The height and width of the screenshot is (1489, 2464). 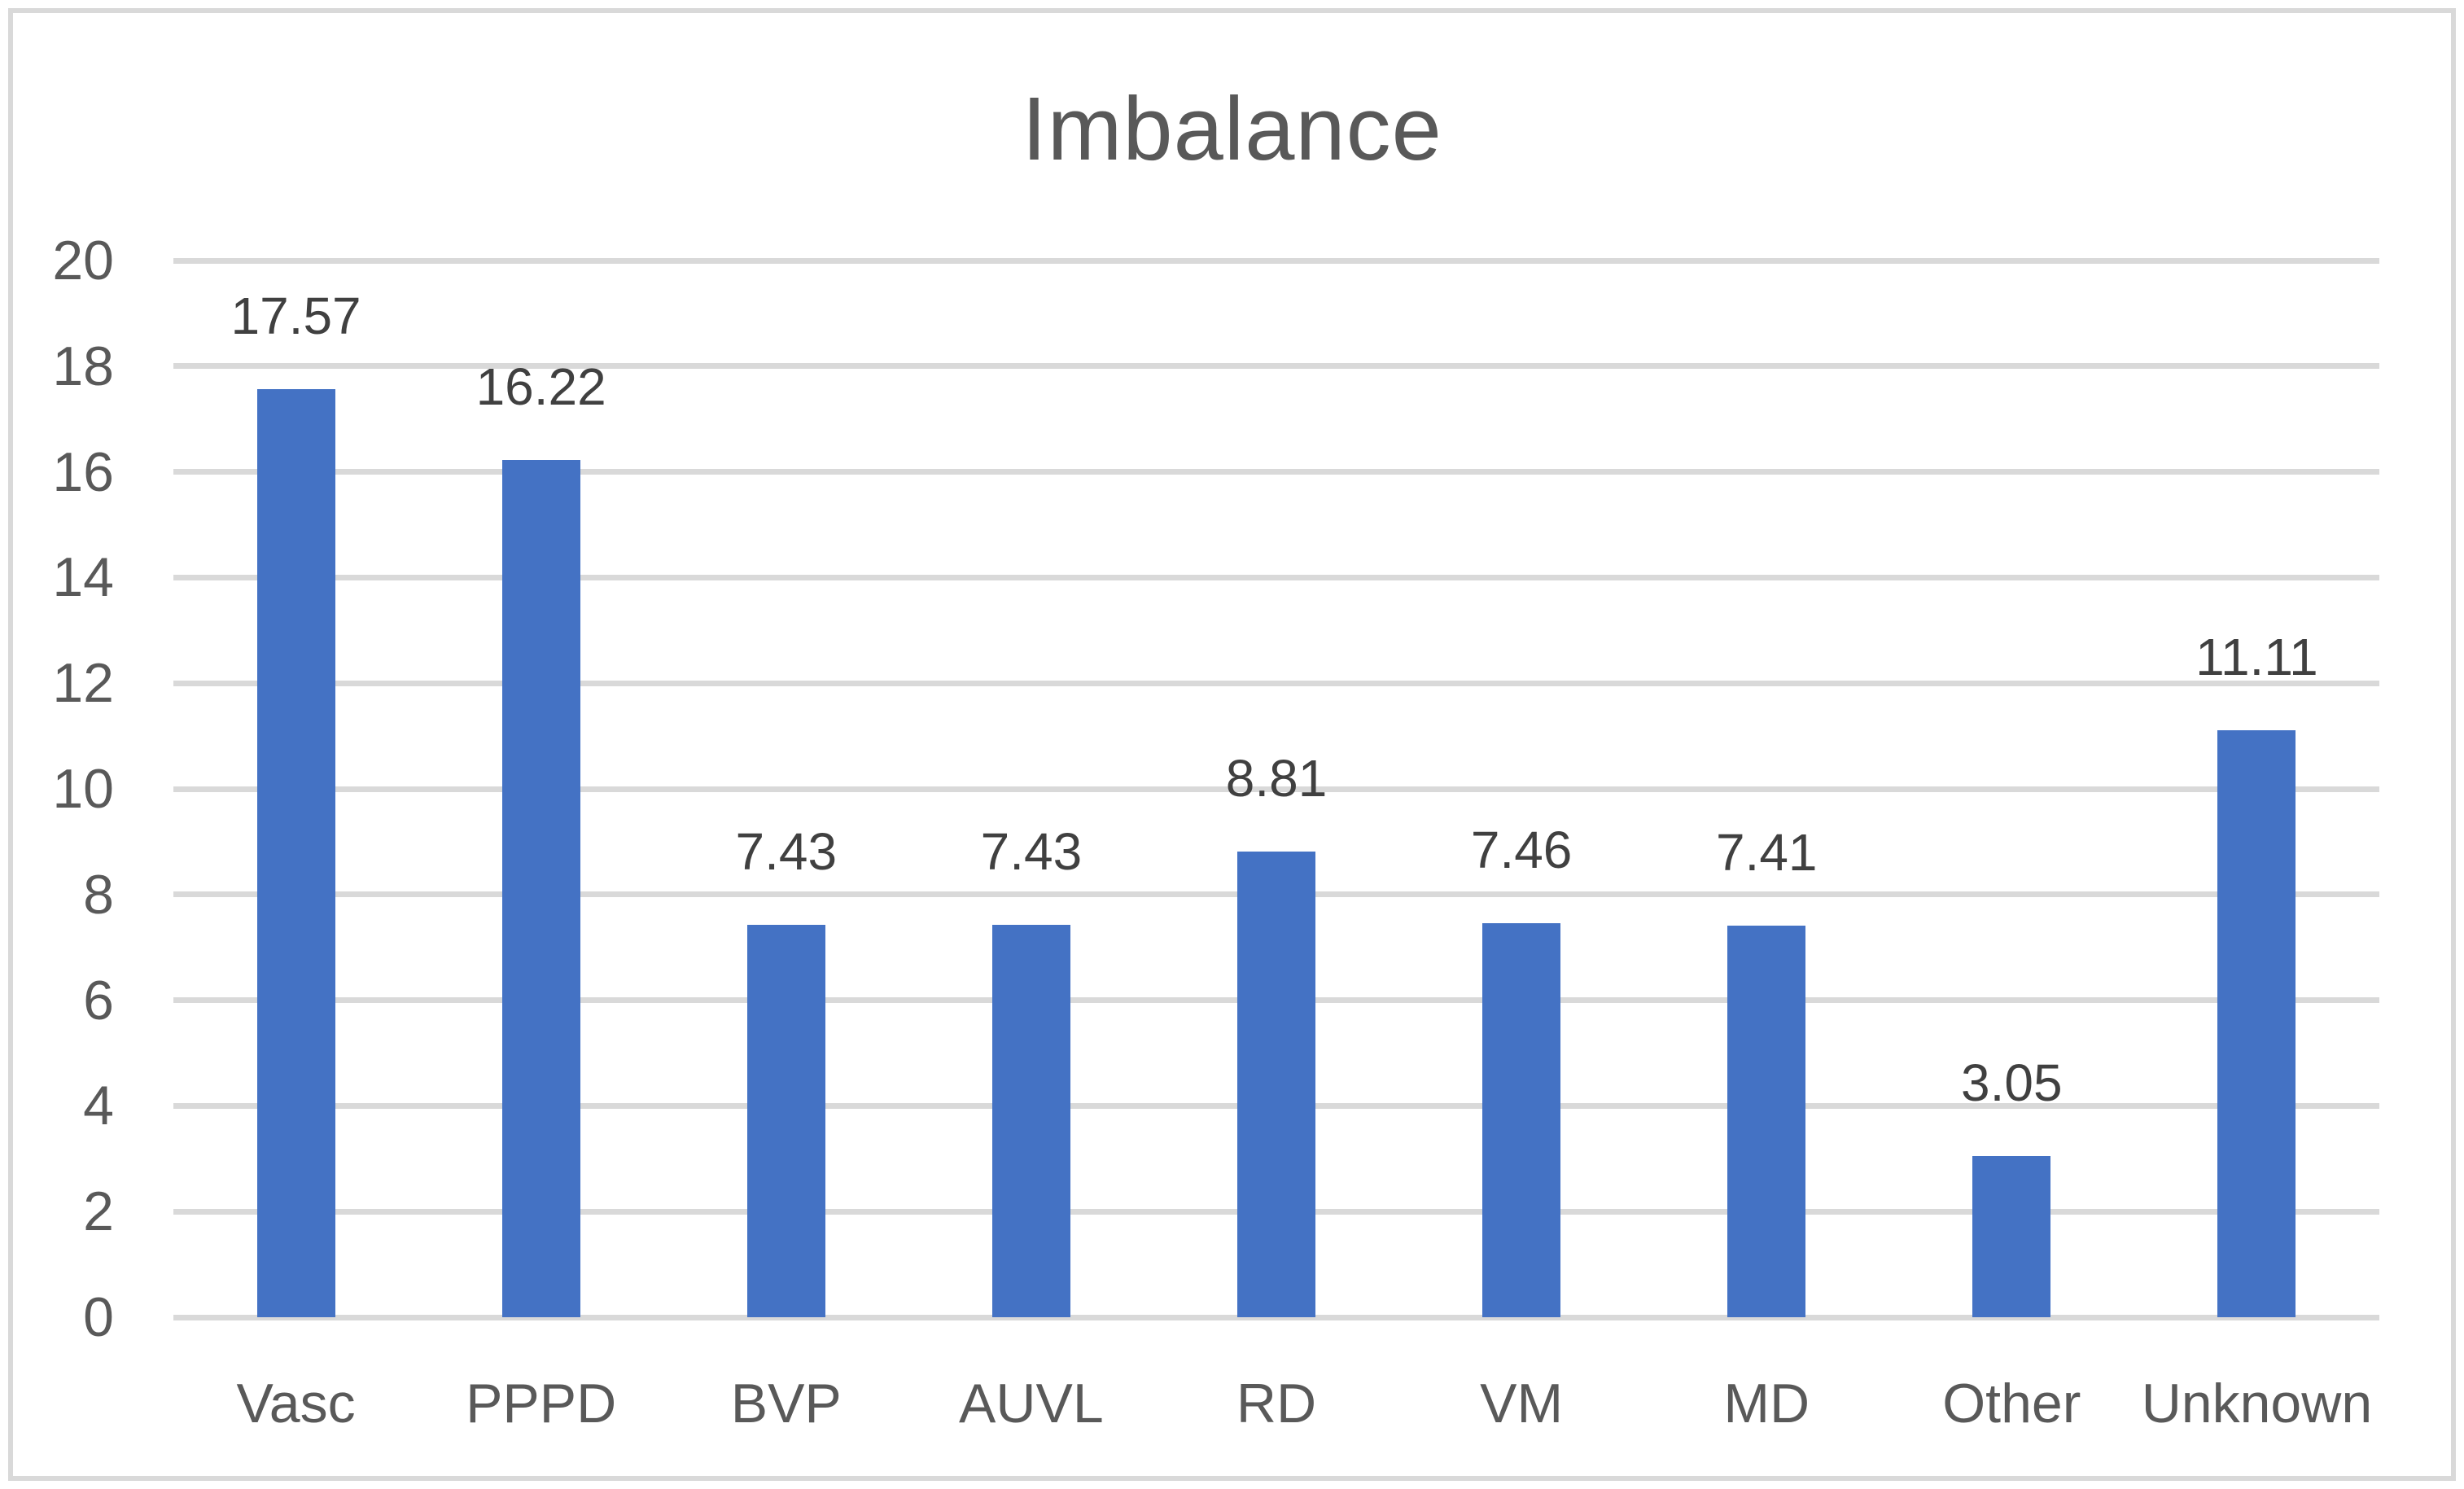 I want to click on bar-vasc, so click(x=296, y=852).